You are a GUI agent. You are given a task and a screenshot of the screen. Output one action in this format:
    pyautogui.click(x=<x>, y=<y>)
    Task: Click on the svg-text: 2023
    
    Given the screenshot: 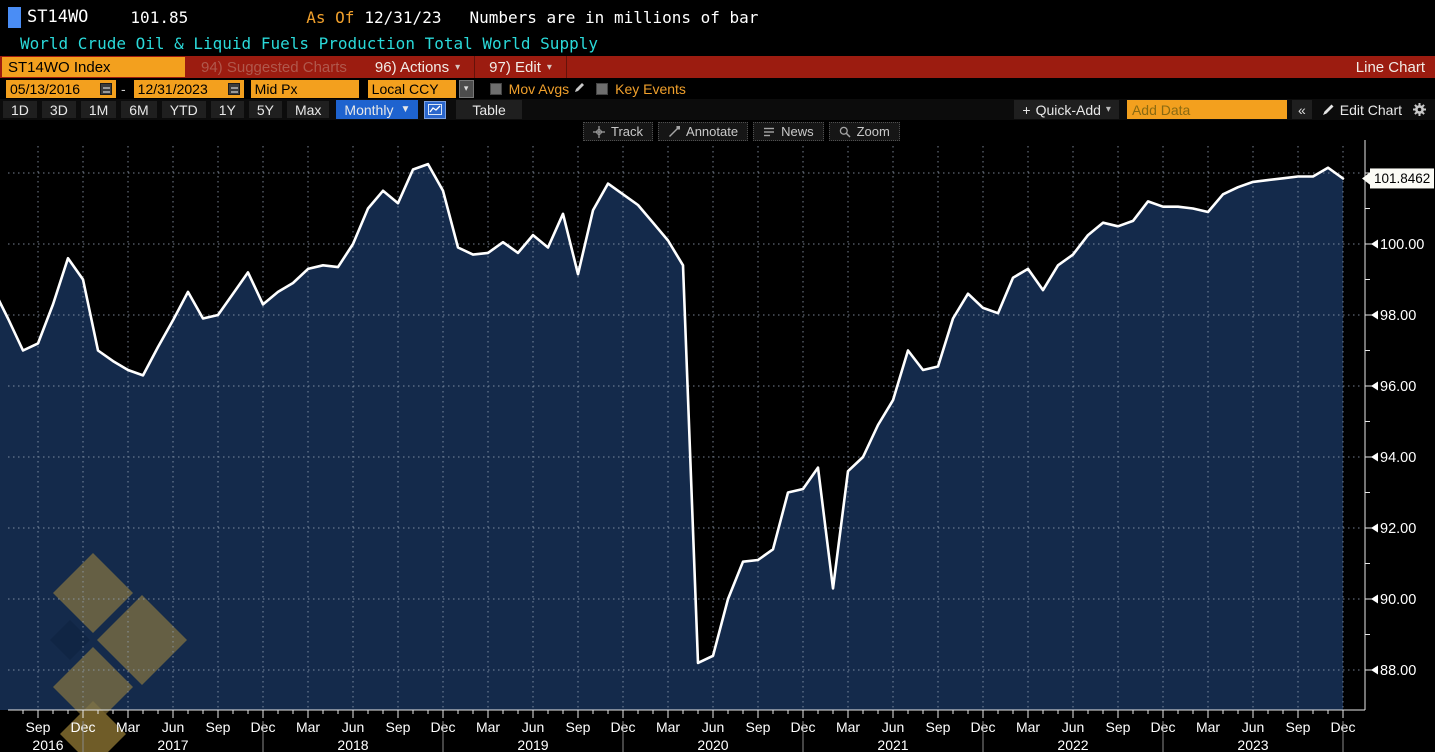 What is the action you would take?
    pyautogui.click(x=1252, y=744)
    